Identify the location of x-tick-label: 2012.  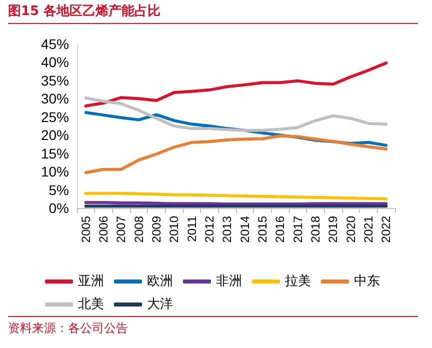
(209, 229).